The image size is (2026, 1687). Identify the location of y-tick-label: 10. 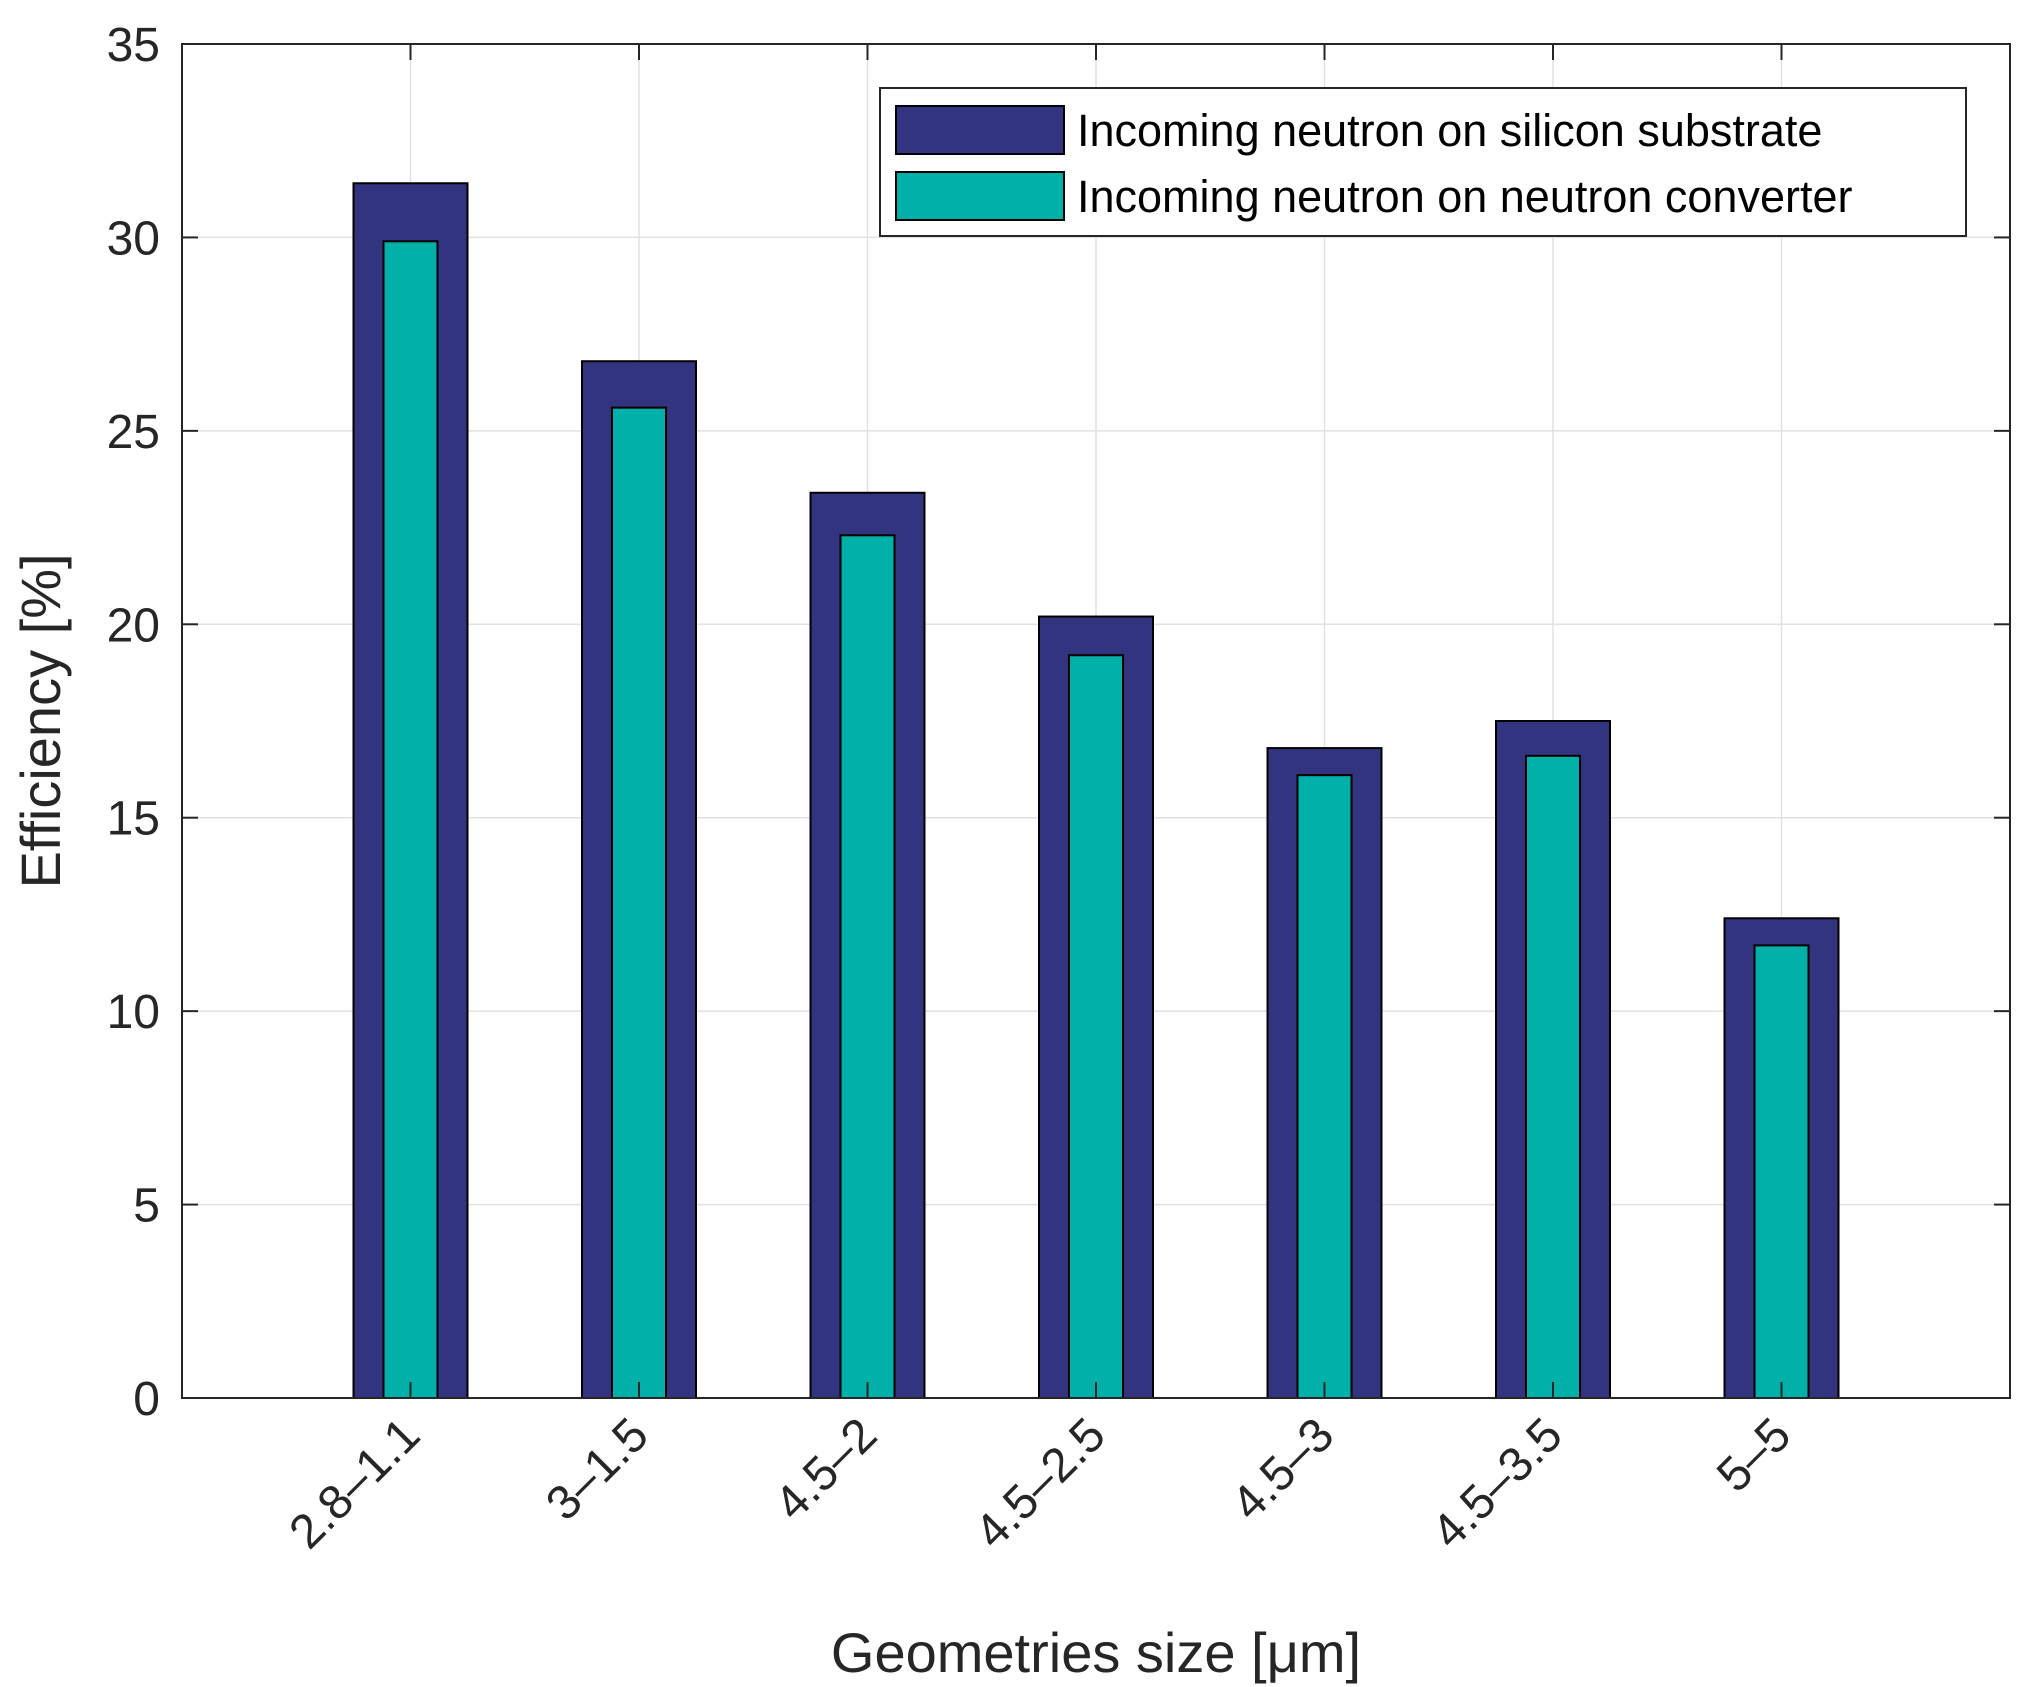
(133, 1012).